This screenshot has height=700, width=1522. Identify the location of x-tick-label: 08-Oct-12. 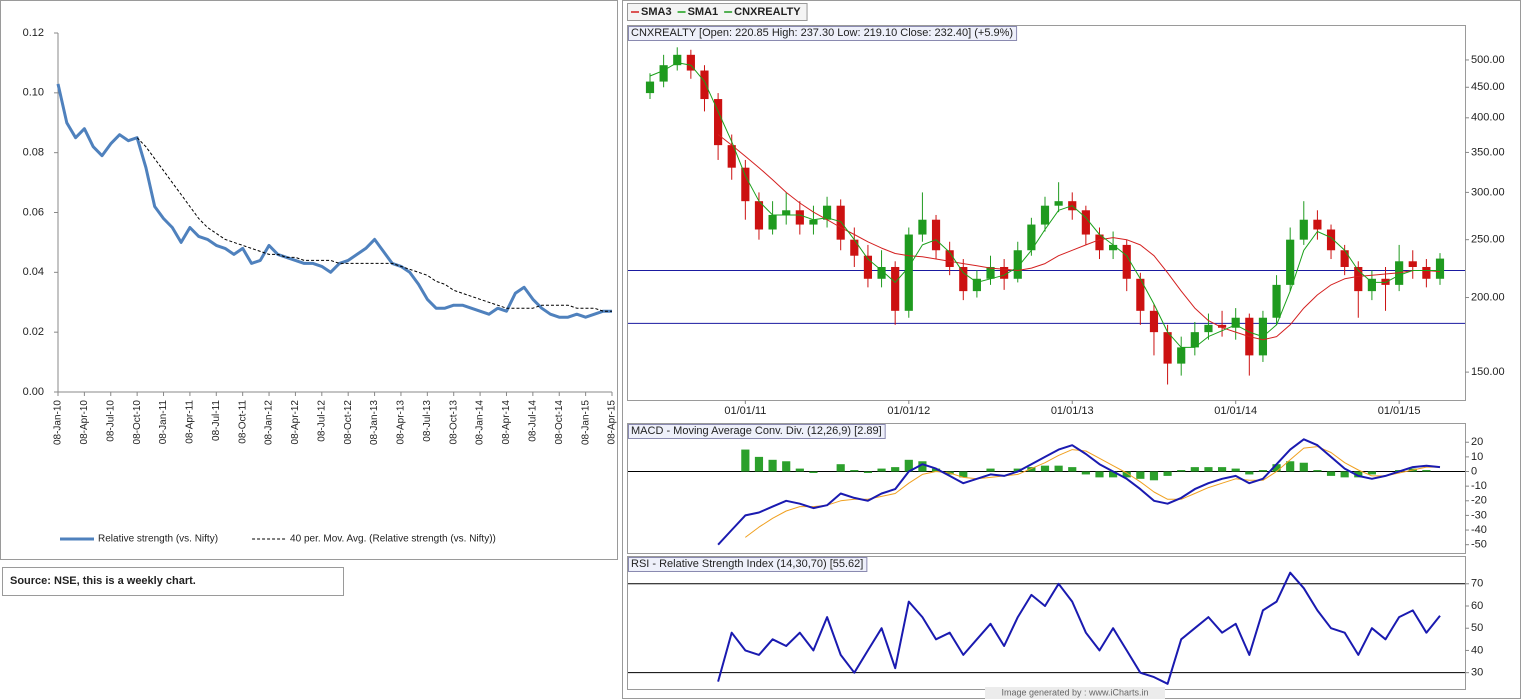
(348, 422).